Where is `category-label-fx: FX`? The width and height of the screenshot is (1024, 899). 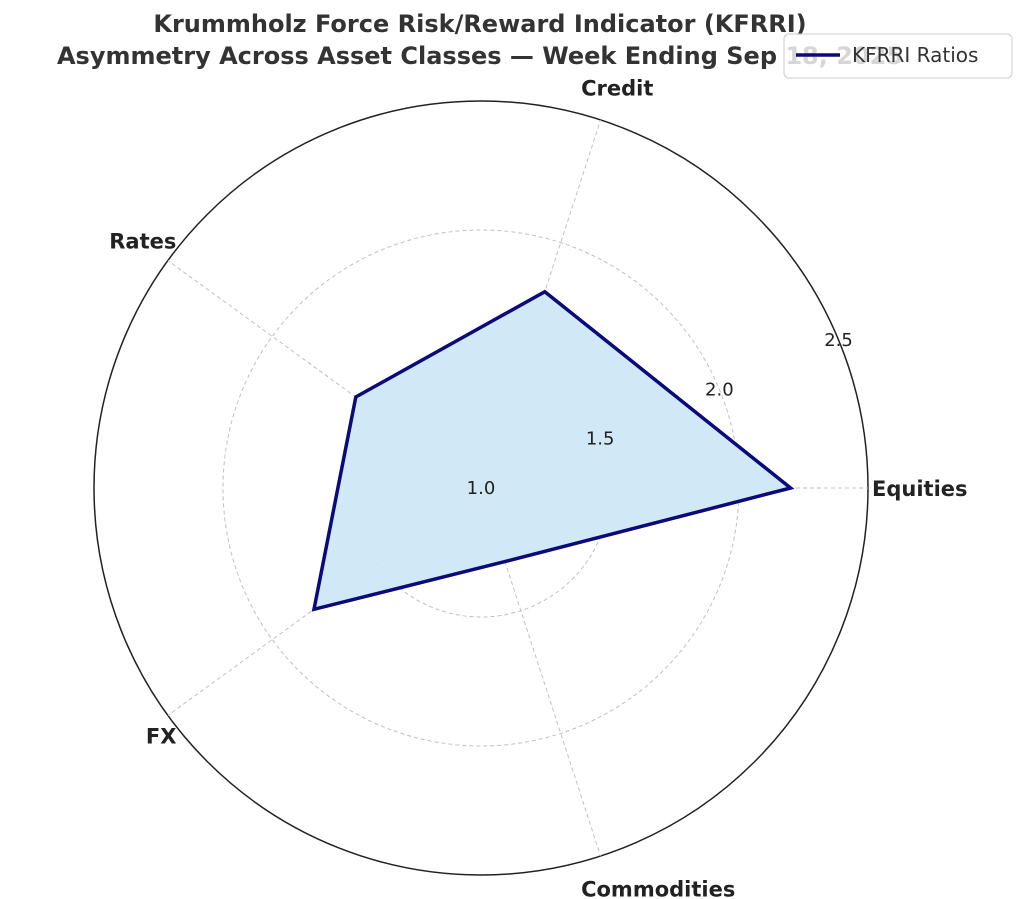
category-label-fx: FX is located at coordinates (161, 736).